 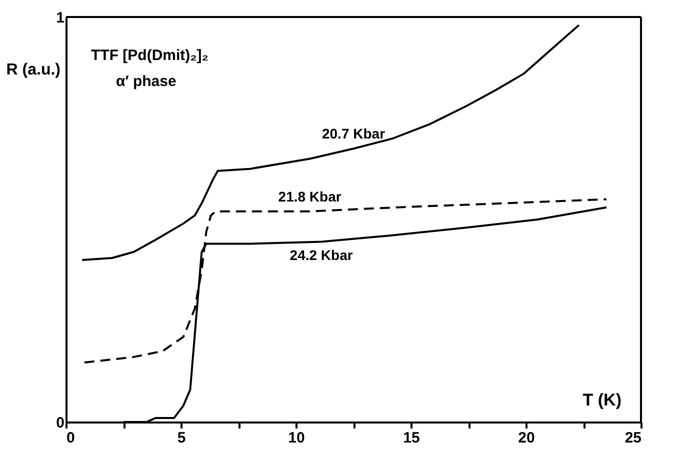 I want to click on x-tick-label: 20, so click(x=526, y=438).